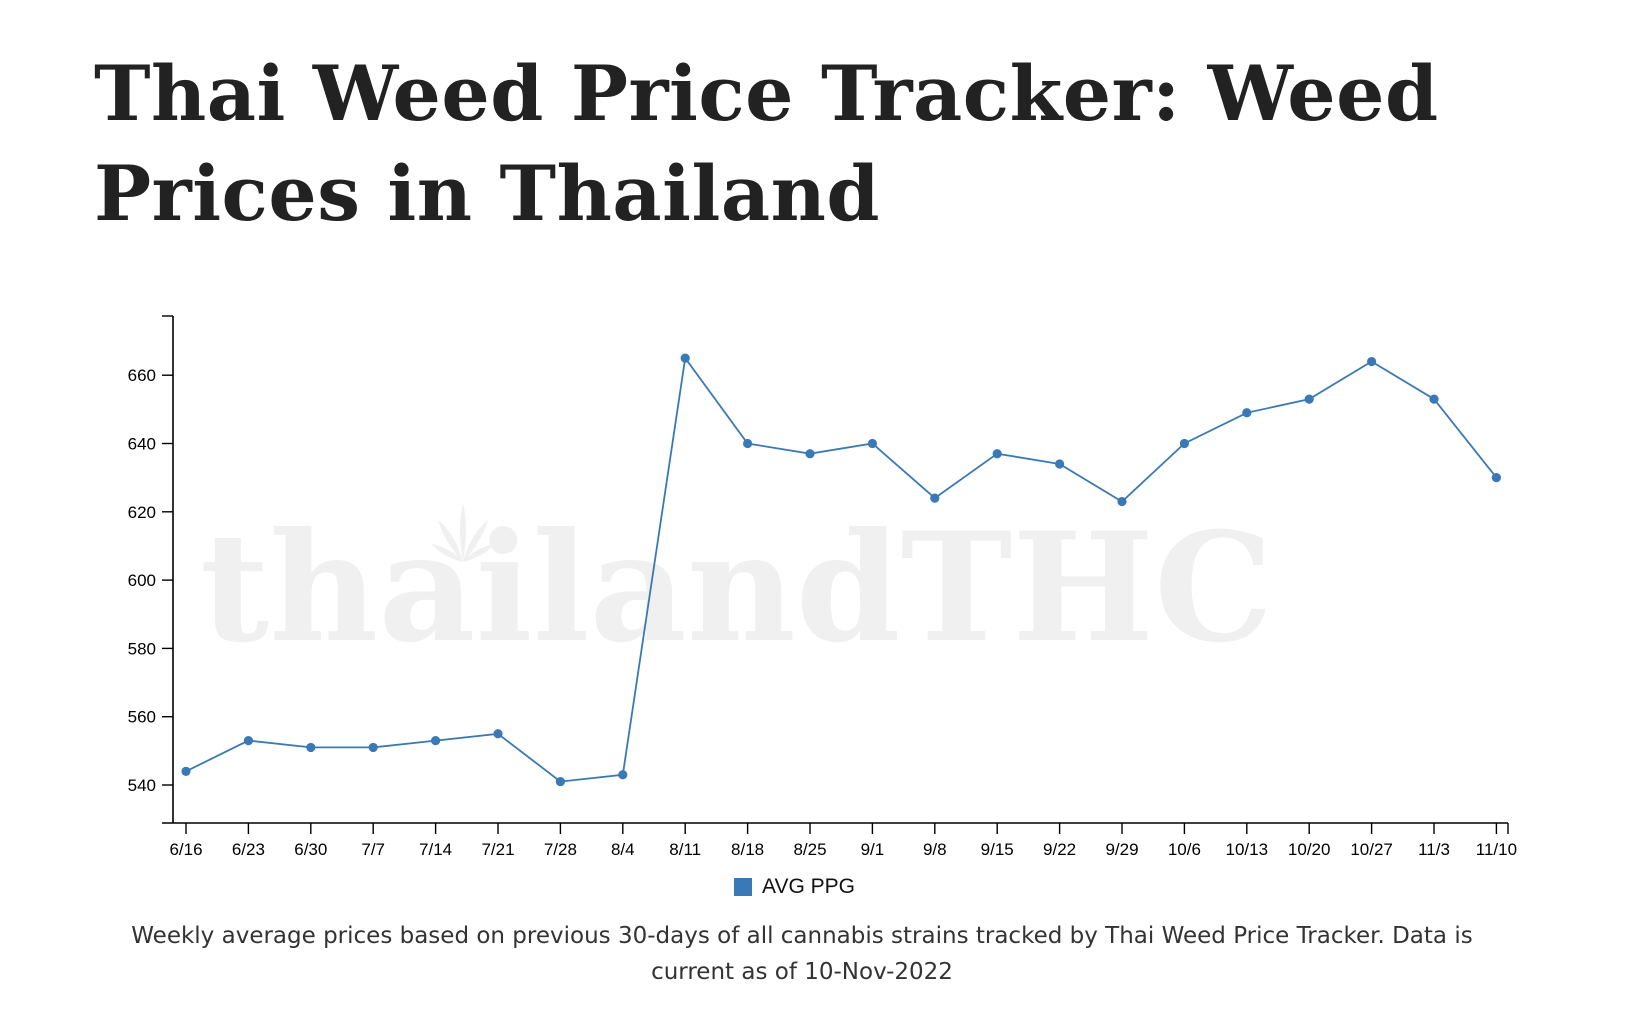  Describe the element at coordinates (743, 887) in the screenshot. I see `legend-swatch` at that location.